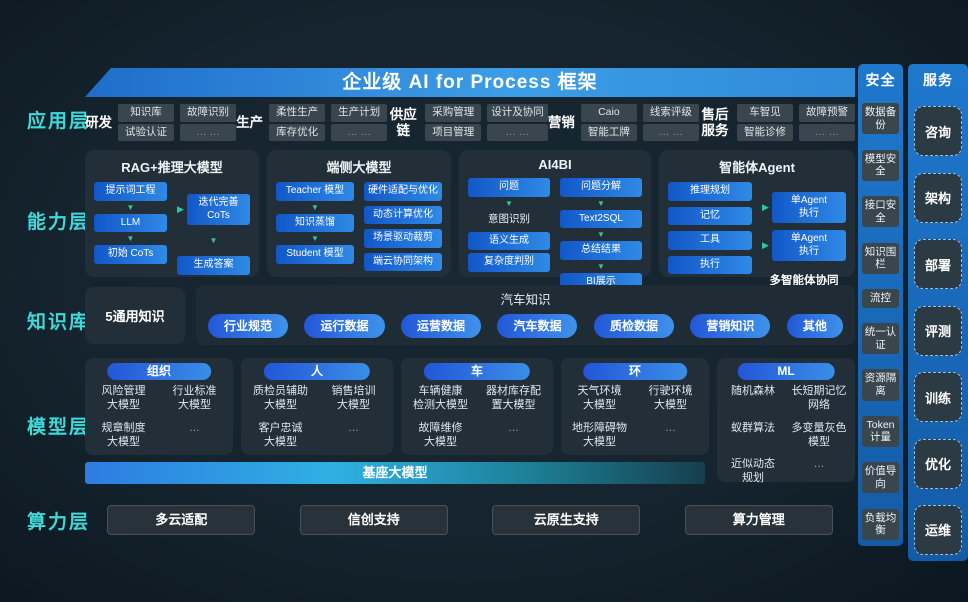 The height and width of the screenshot is (602, 968). Describe the element at coordinates (146, 112) in the screenshot. I see `app-chip: 知识库` at that location.